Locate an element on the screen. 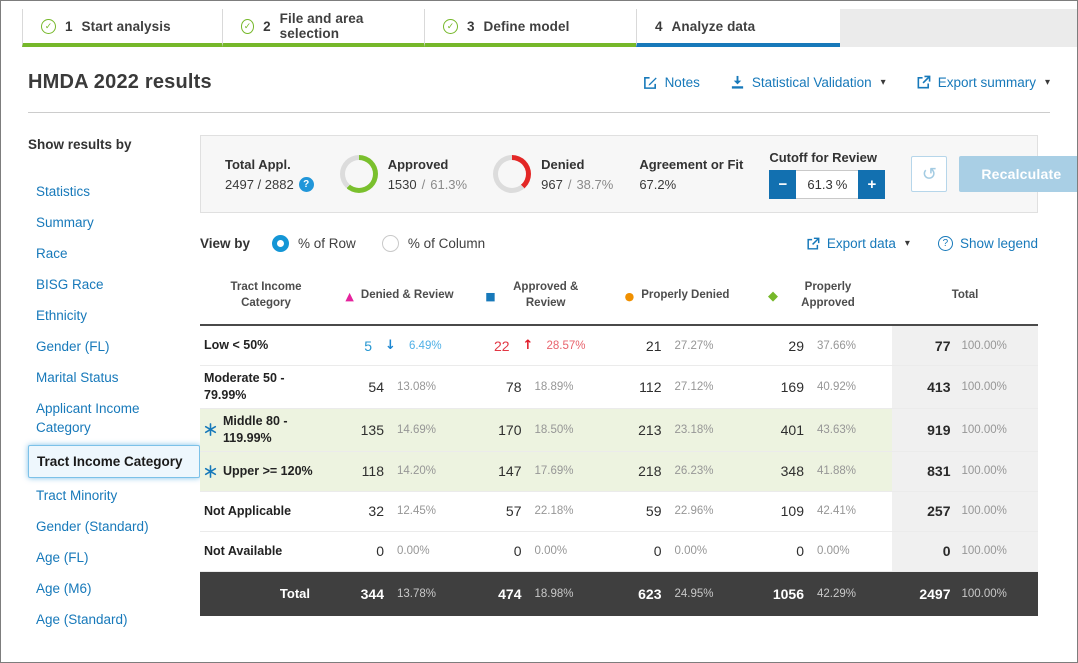  tab-label: Define model is located at coordinates (526, 26).